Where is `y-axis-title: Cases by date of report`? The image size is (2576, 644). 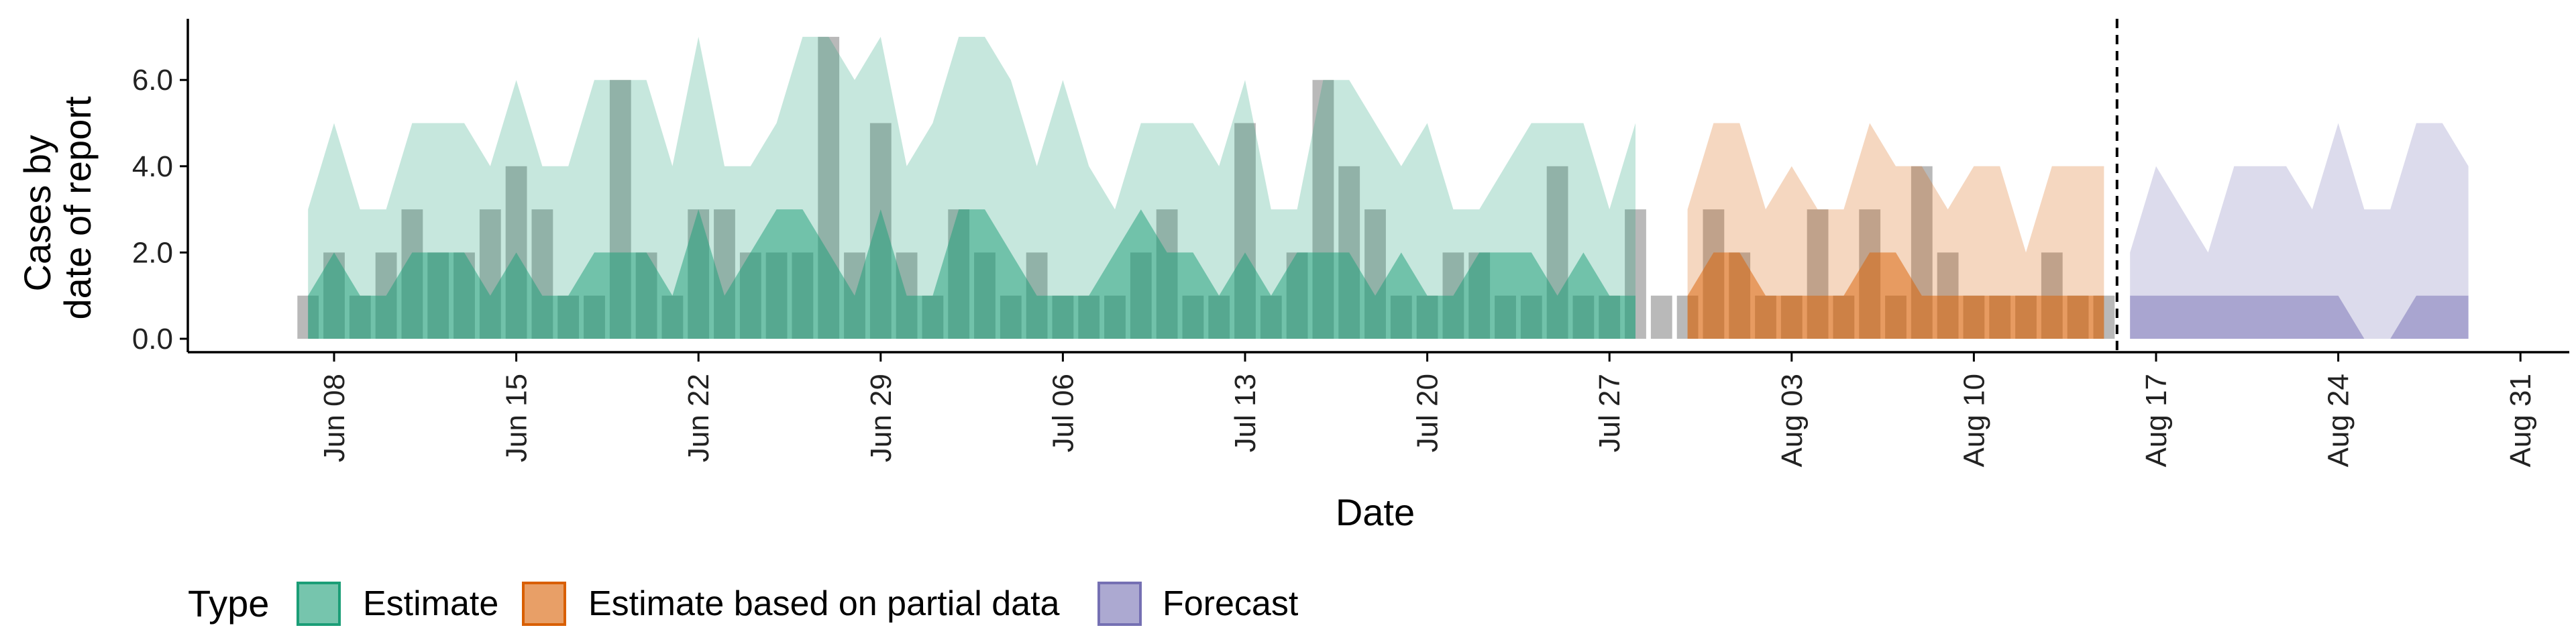
y-axis-title: Cases by date of report is located at coordinates (57, 208).